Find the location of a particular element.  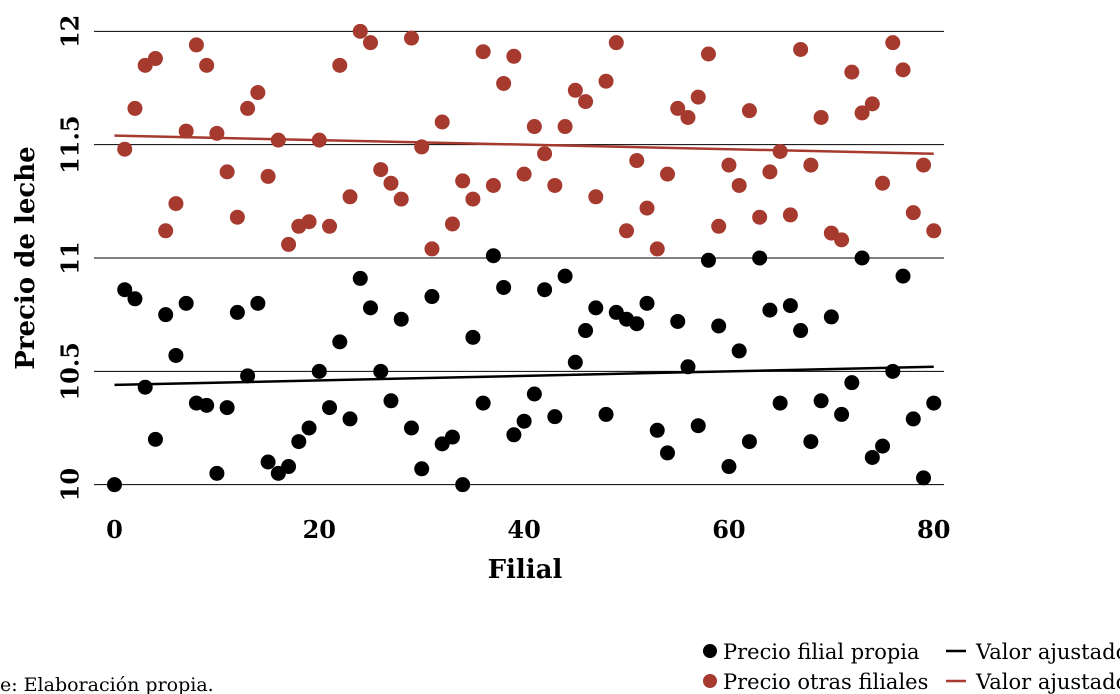

source-note: e: Elaboración propia. is located at coordinates (107, 684).